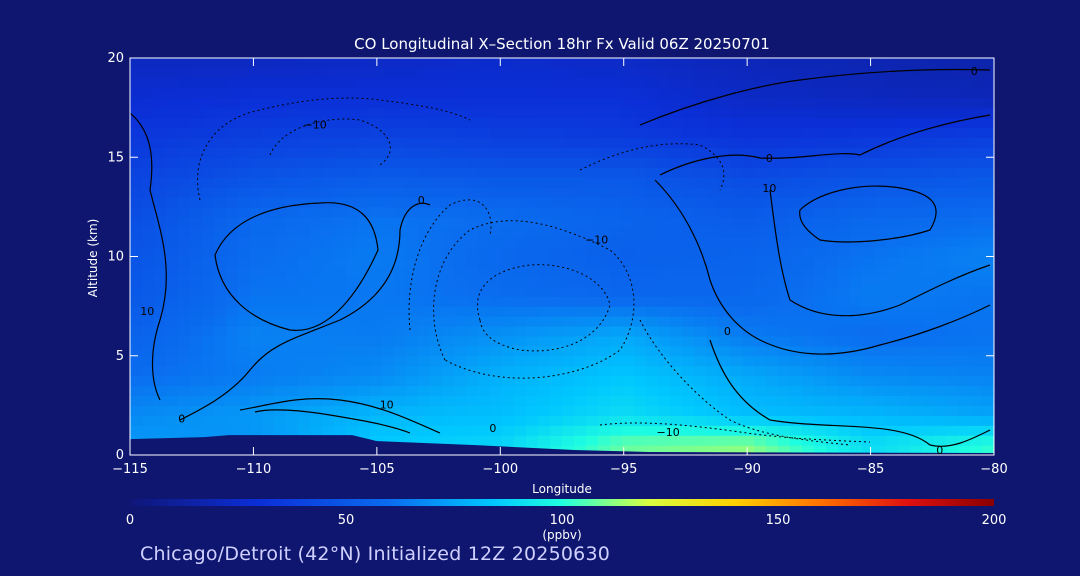 Image resolution: width=1080 pixels, height=576 pixels. Describe the element at coordinates (822, 267) in the screenshot. I see `contour-line` at that location.